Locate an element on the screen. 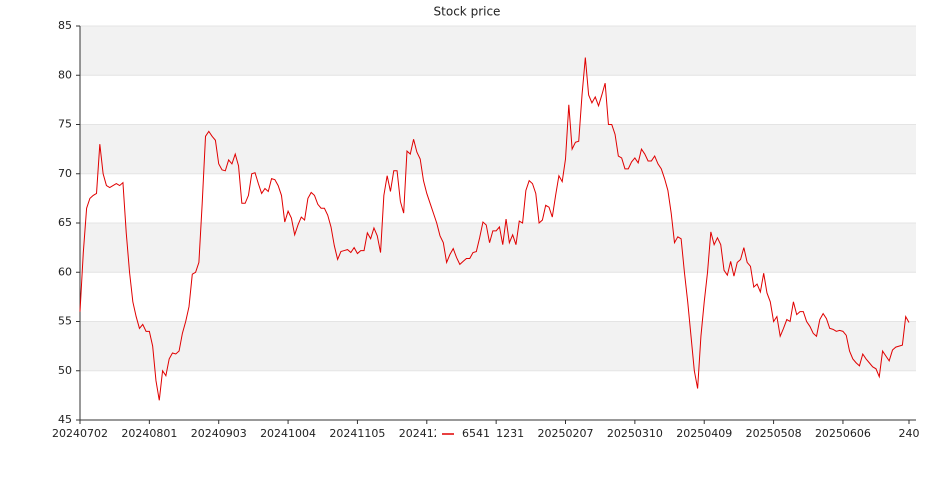 Image resolution: width=935 pixels, height=500 pixels. x-tick-label: 240 is located at coordinates (909, 433).